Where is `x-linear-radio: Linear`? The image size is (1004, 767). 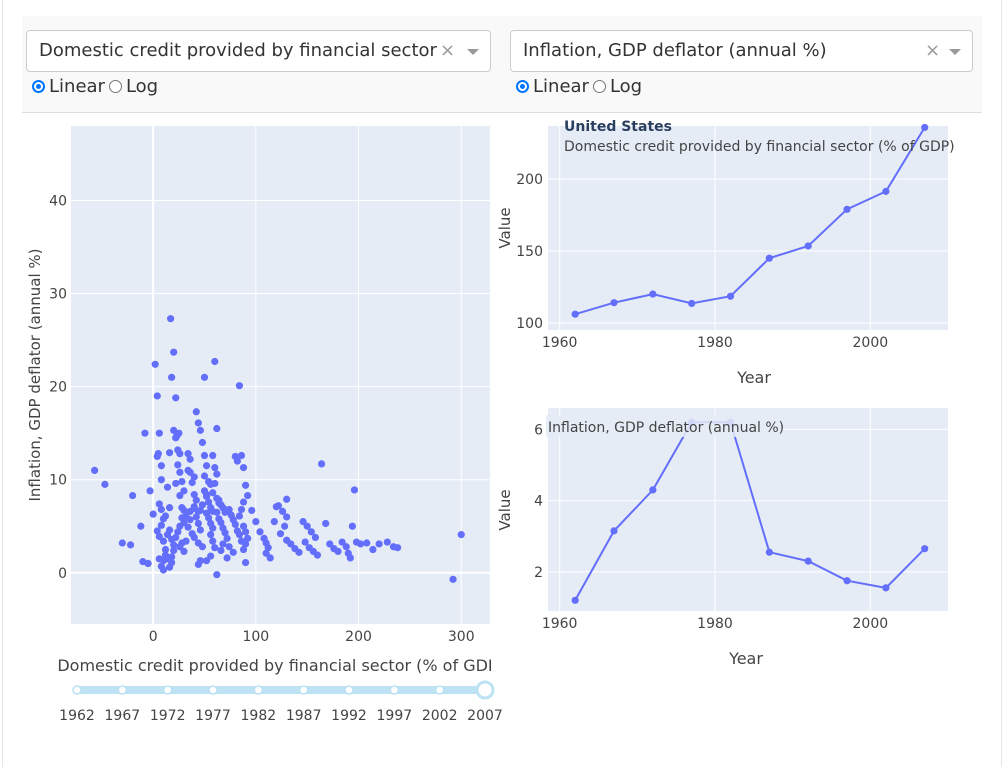 x-linear-radio: Linear is located at coordinates (68, 86).